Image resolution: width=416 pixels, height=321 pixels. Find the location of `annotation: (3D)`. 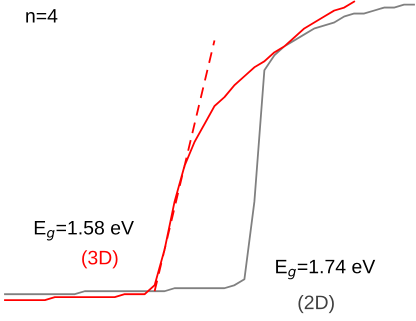

annotation: (3D) is located at coordinates (100, 259).